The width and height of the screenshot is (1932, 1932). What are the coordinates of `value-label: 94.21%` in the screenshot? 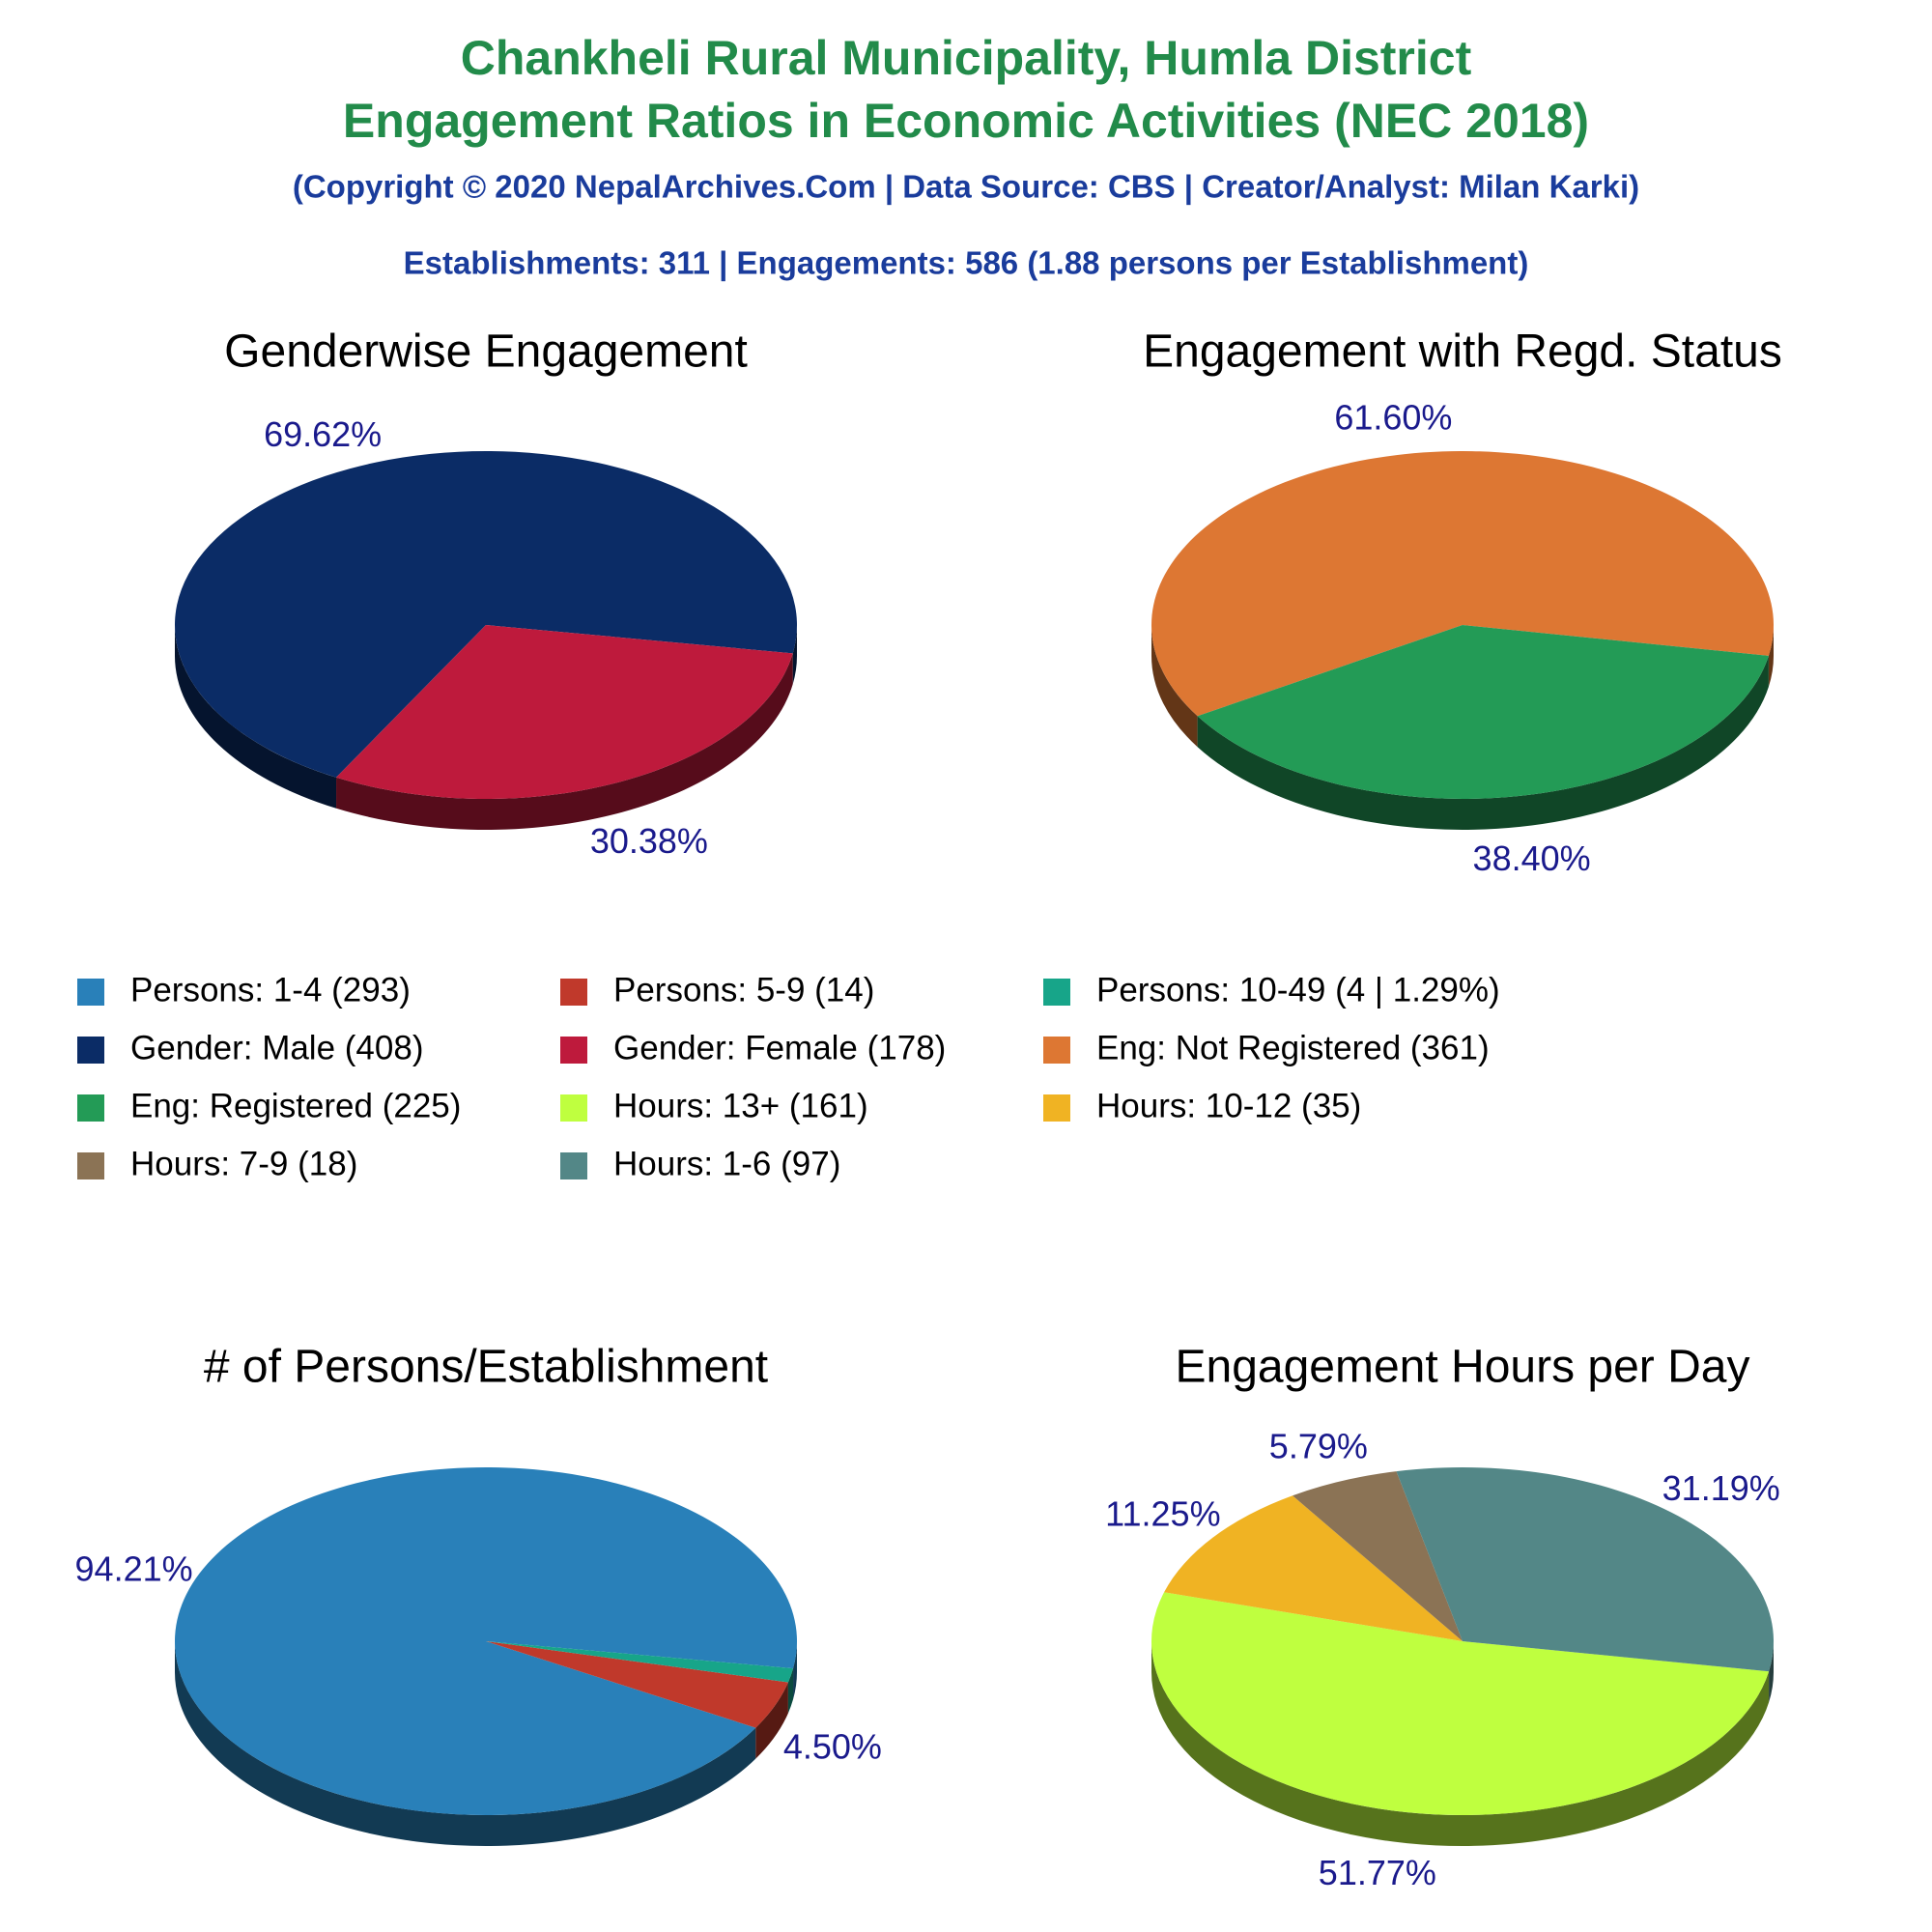 It's located at (134, 1569).